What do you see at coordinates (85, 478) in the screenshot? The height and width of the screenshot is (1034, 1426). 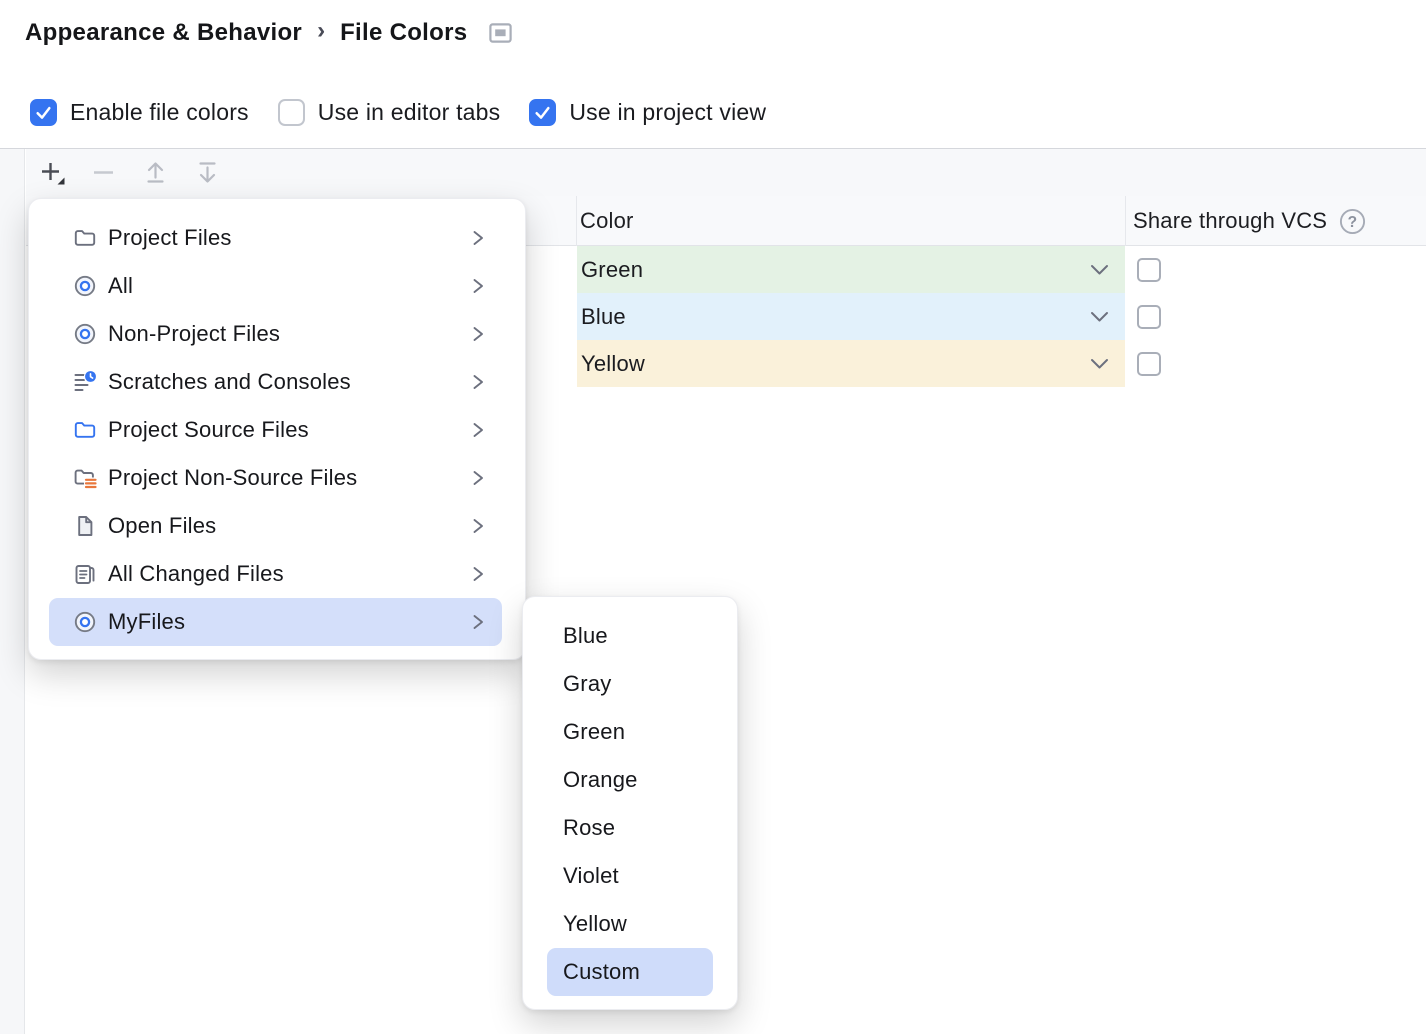 I see `folder-non-source-icon` at bounding box center [85, 478].